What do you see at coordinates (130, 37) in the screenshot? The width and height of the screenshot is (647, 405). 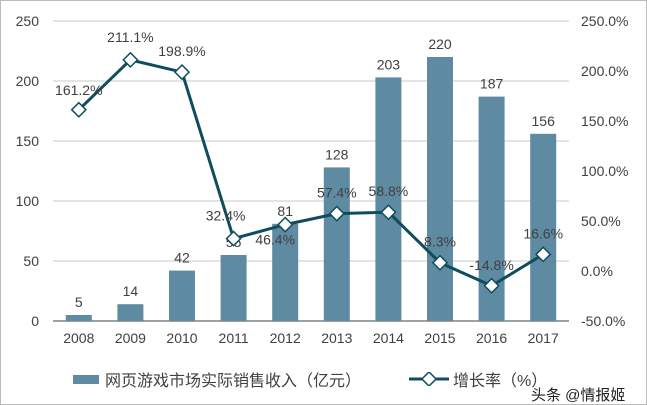 I see `line-label: 211.1%` at bounding box center [130, 37].